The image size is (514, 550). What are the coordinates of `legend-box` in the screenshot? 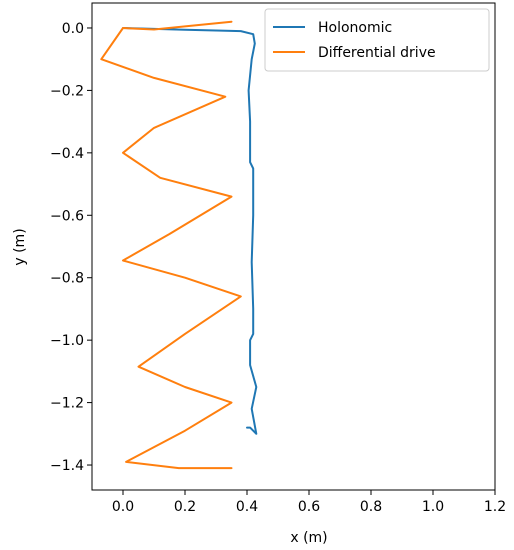 It's located at (377, 40).